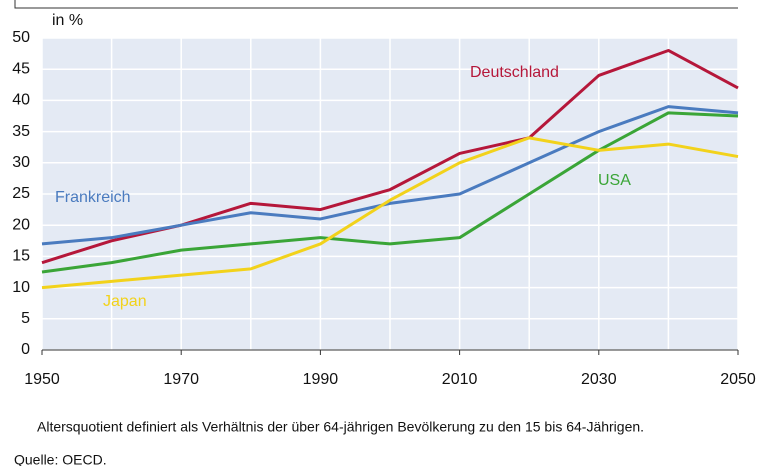 This screenshot has height=466, width=757. Describe the element at coordinates (67, 20) in the screenshot. I see `y-unit-label: in %` at that location.